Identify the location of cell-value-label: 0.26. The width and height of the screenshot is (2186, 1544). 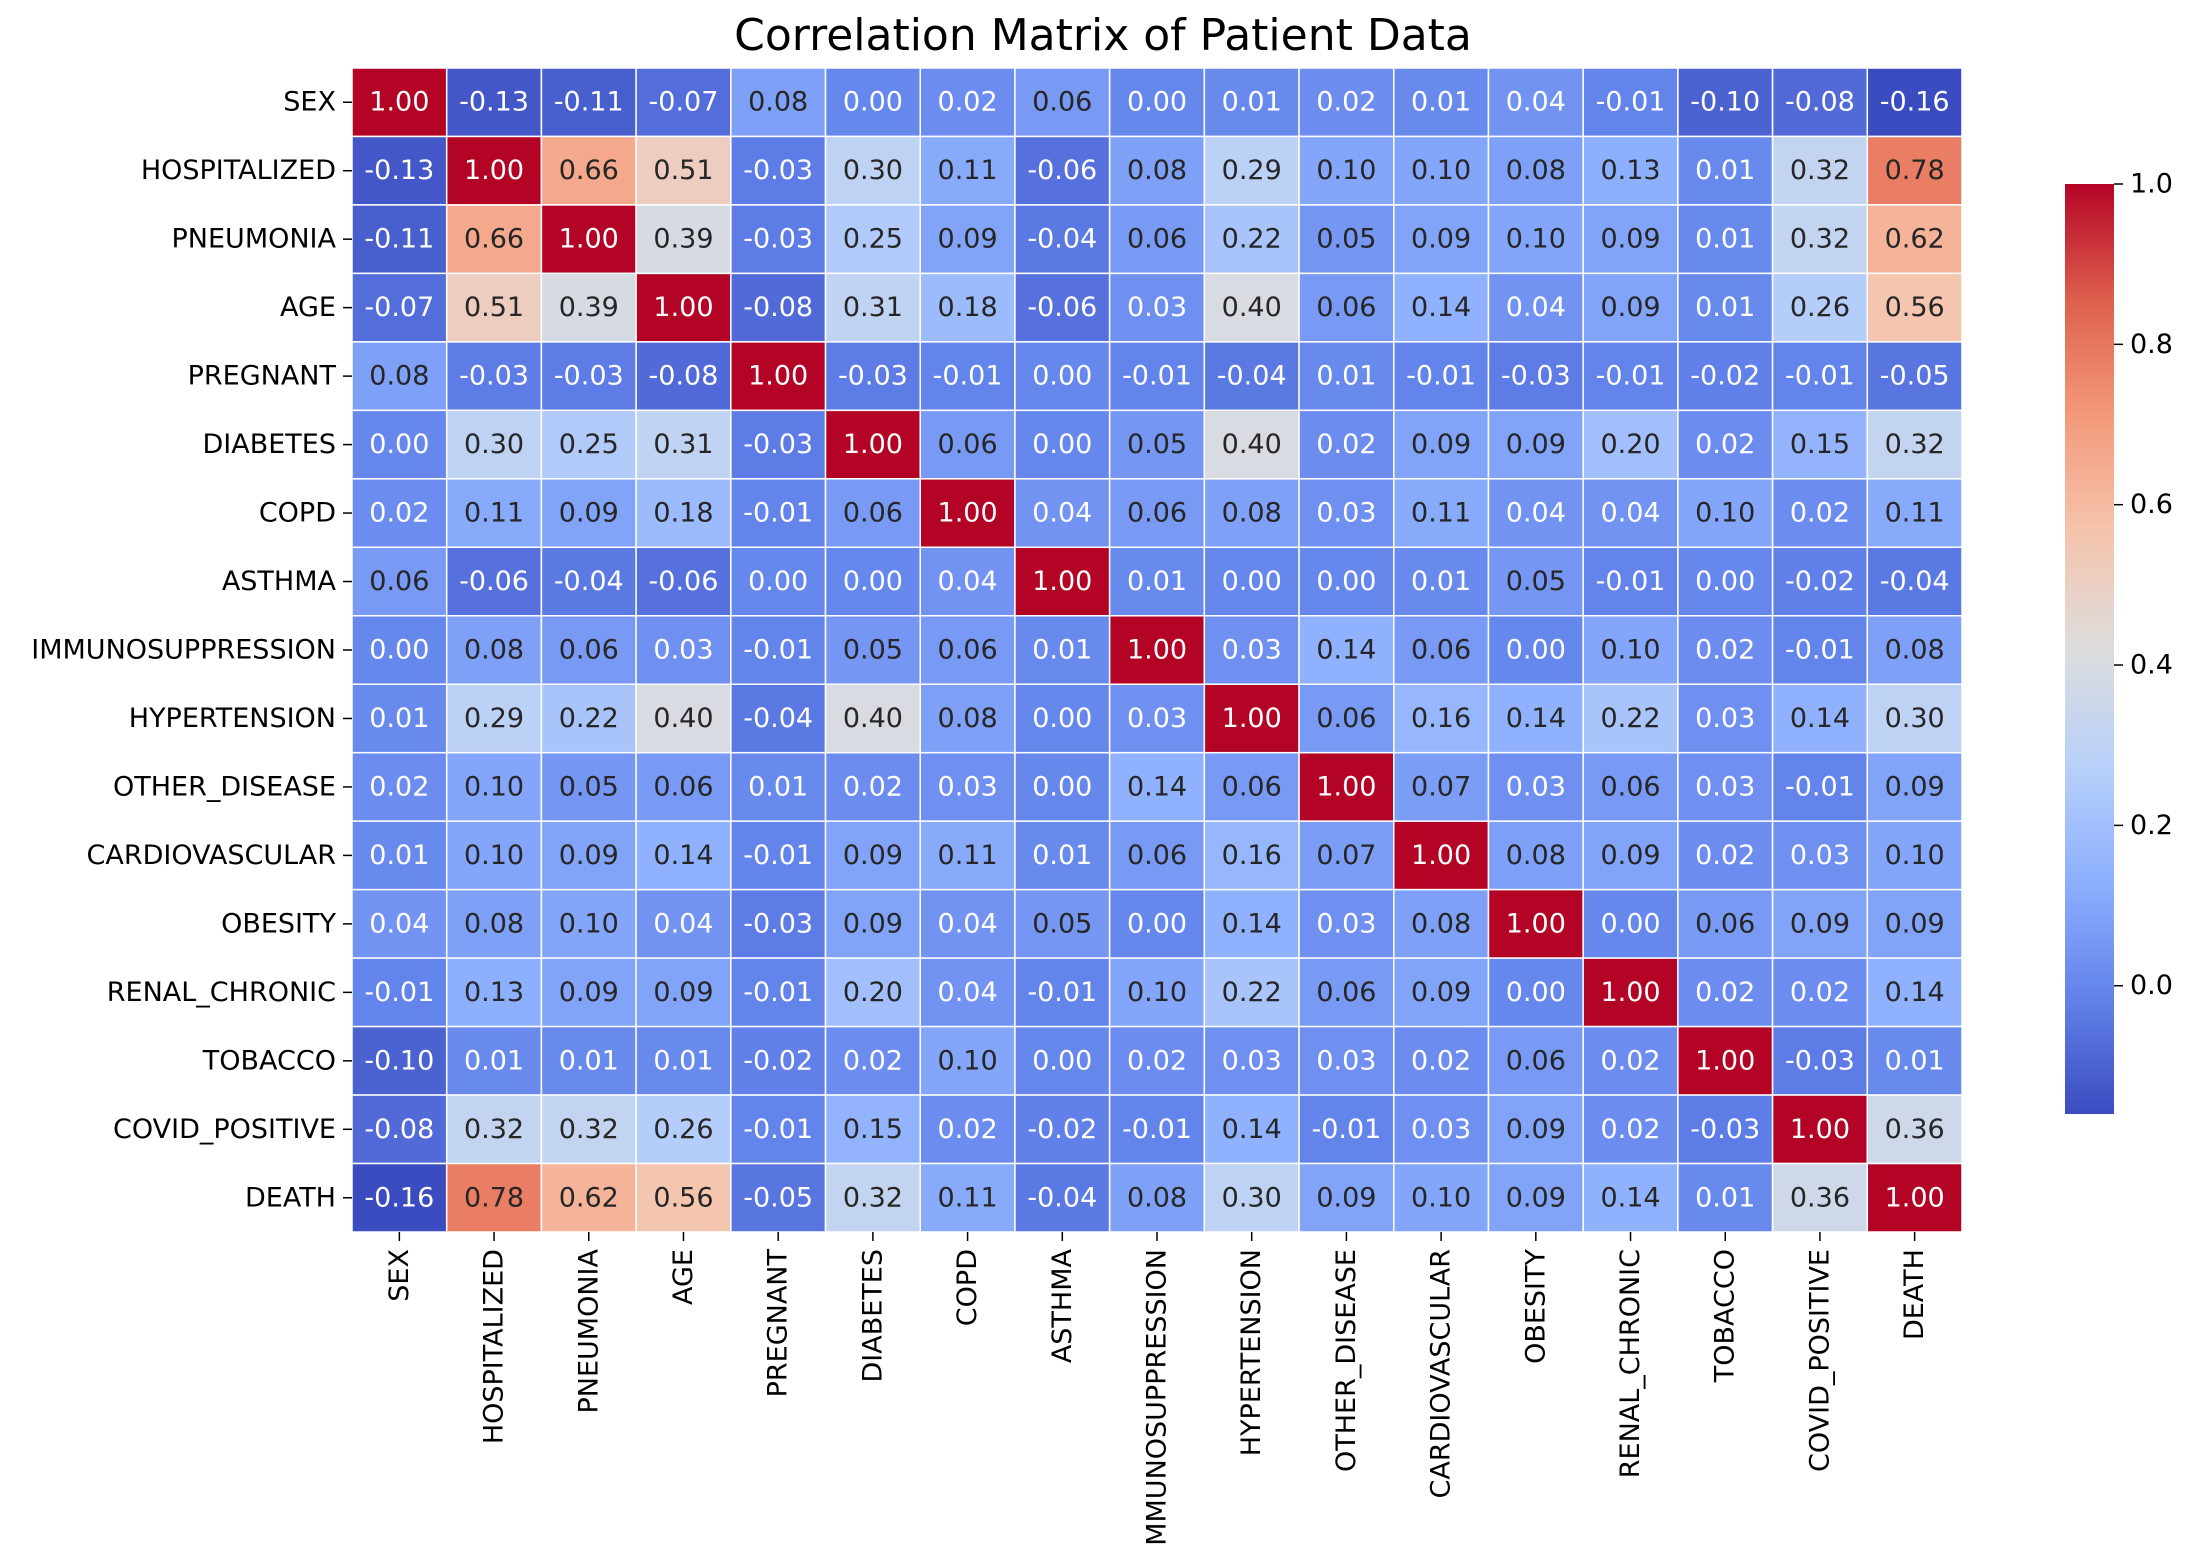
(683, 1129).